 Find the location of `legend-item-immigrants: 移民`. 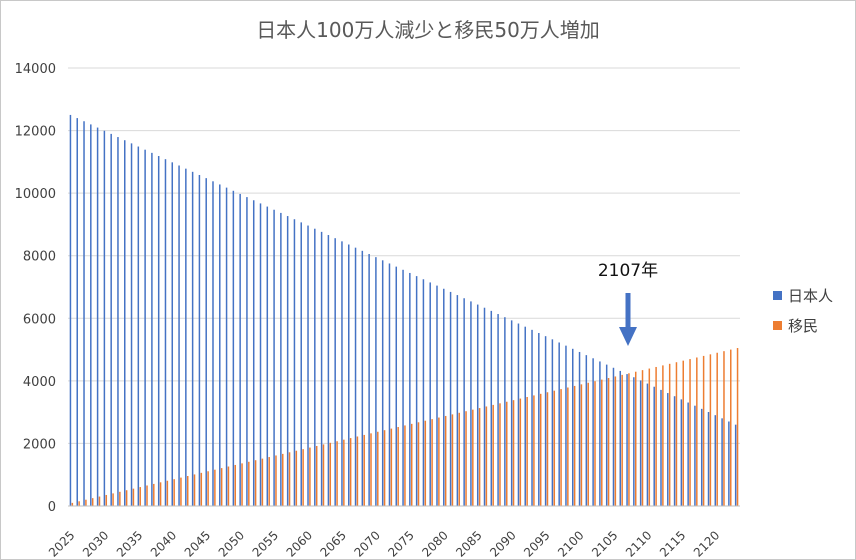

legend-item-immigrants: 移民 is located at coordinates (803, 325).